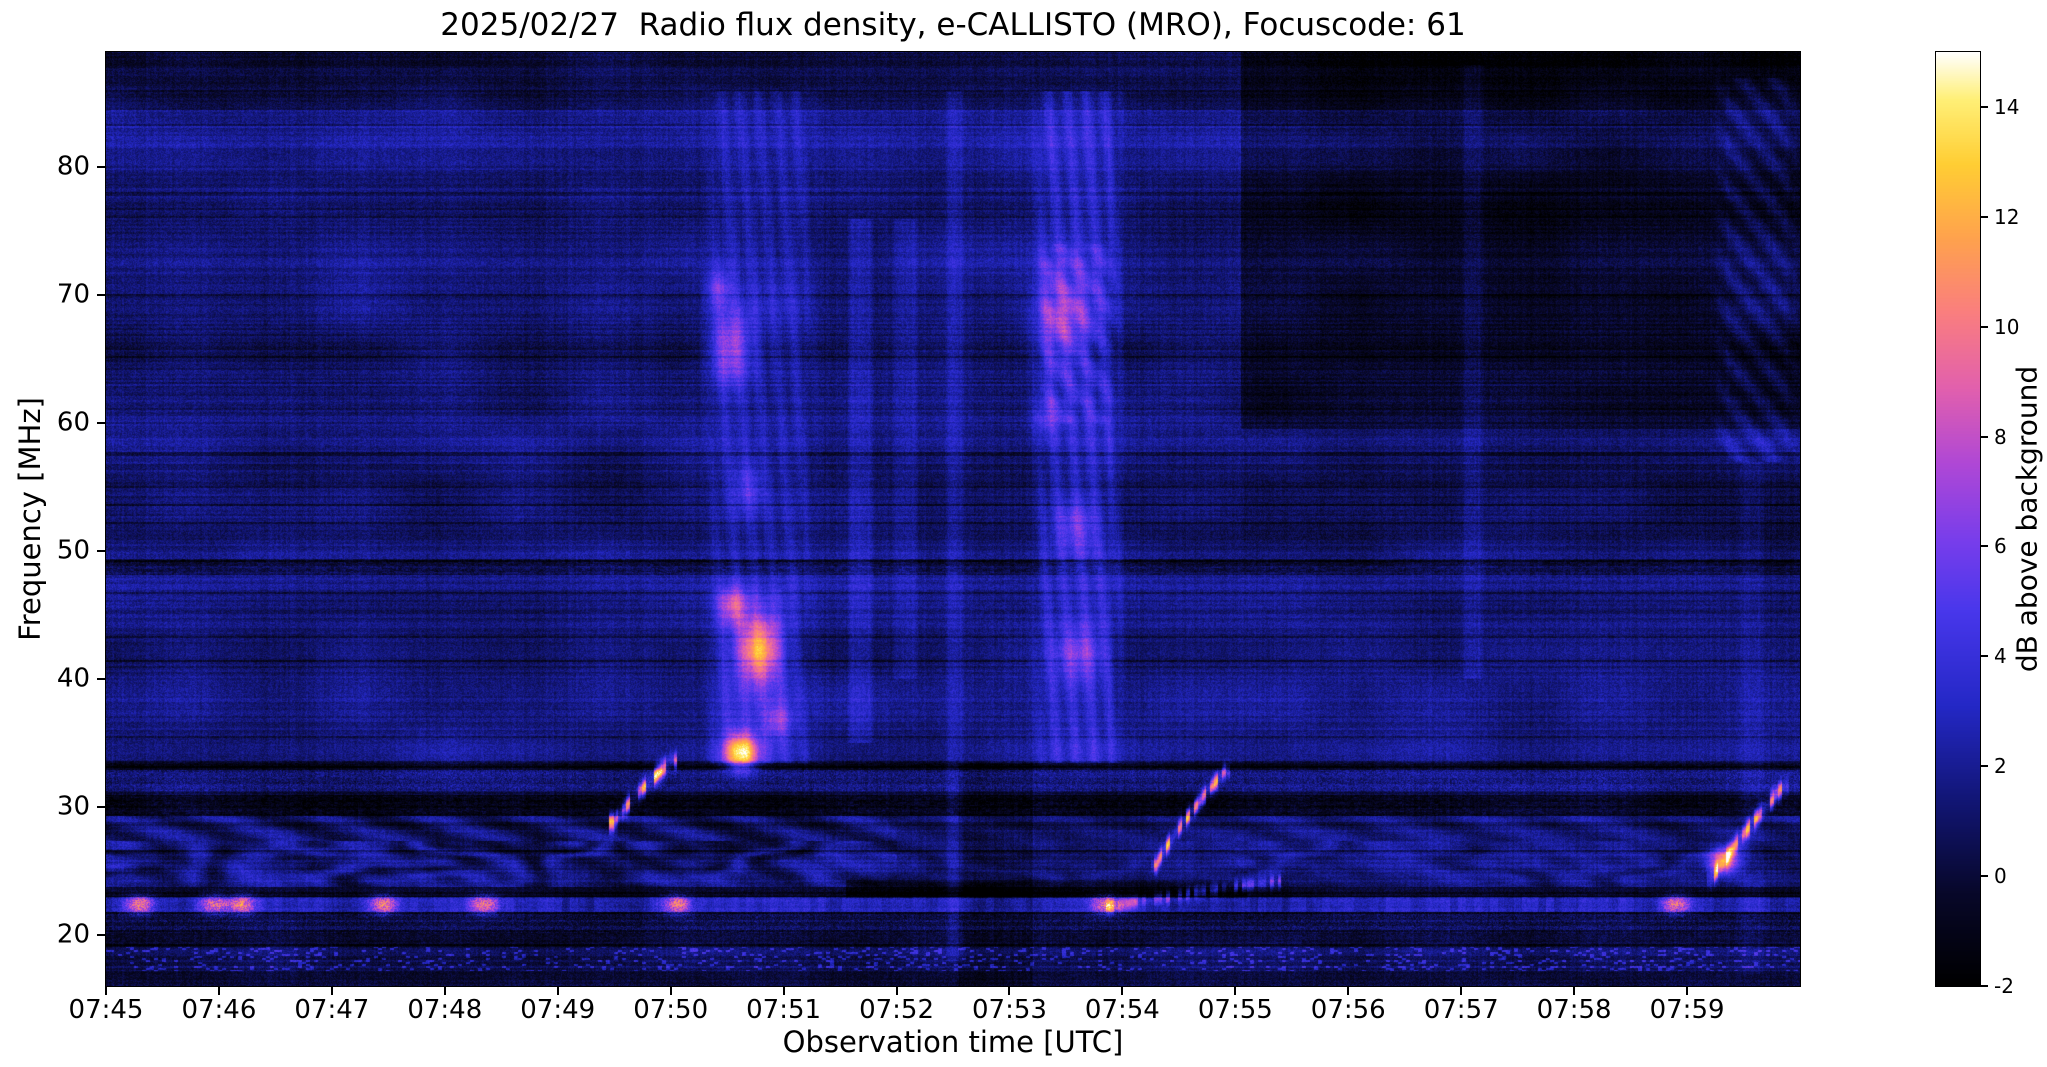 This screenshot has height=1067, width=2047. What do you see at coordinates (73, 166) in the screenshot?
I see `y-tick-label: 80` at bounding box center [73, 166].